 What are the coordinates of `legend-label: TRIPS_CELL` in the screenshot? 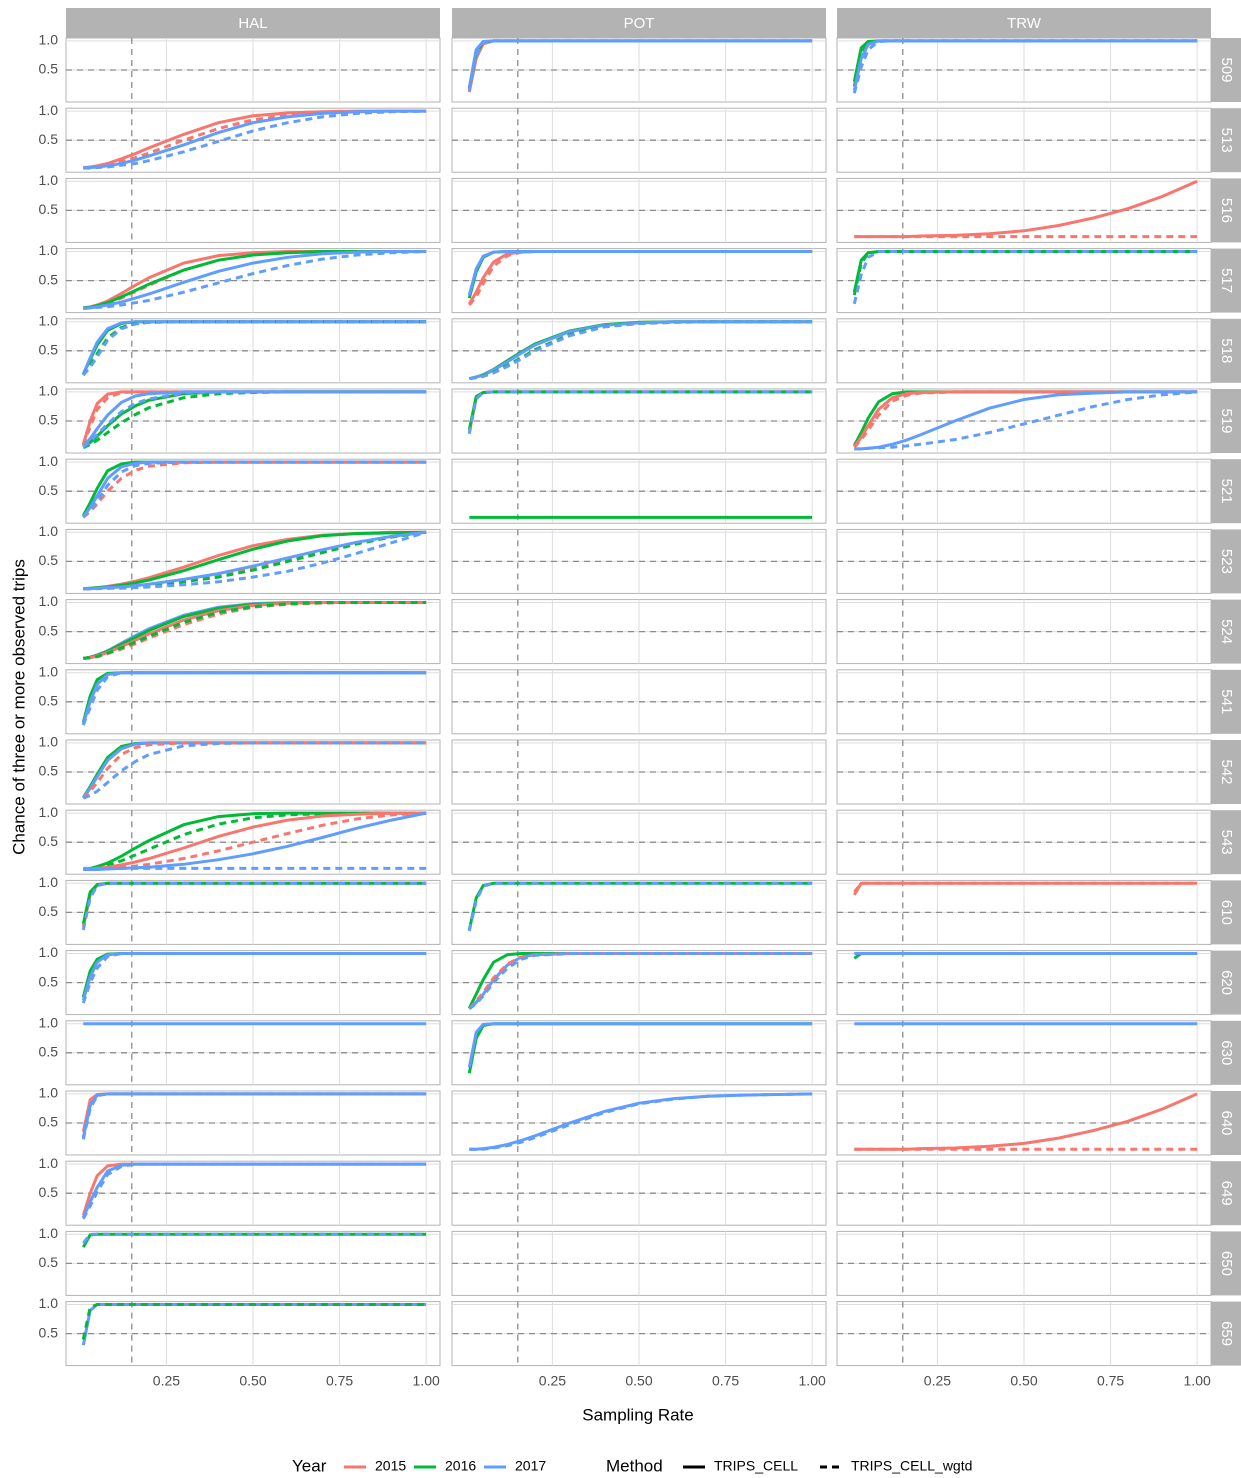 It's located at (756, 1466).